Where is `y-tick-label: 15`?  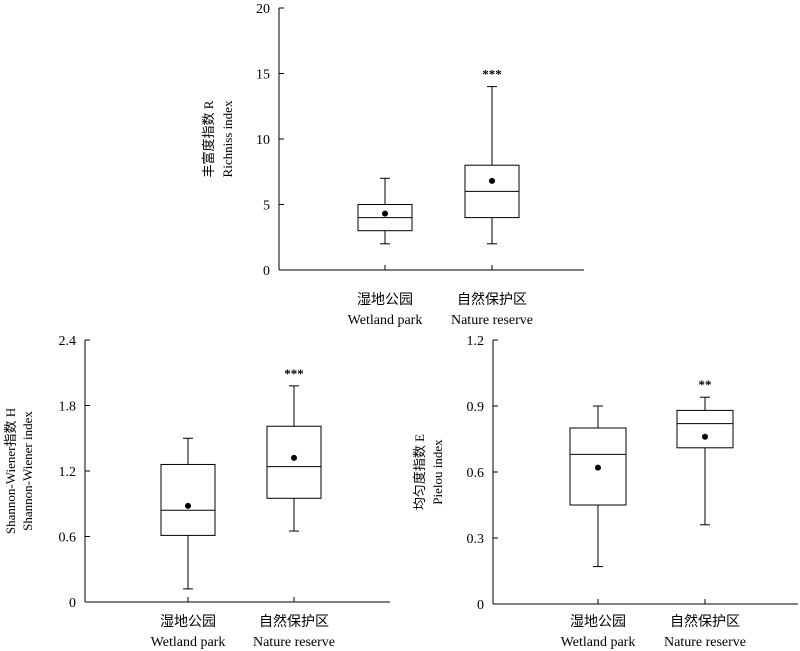 y-tick-label: 15 is located at coordinates (263, 75).